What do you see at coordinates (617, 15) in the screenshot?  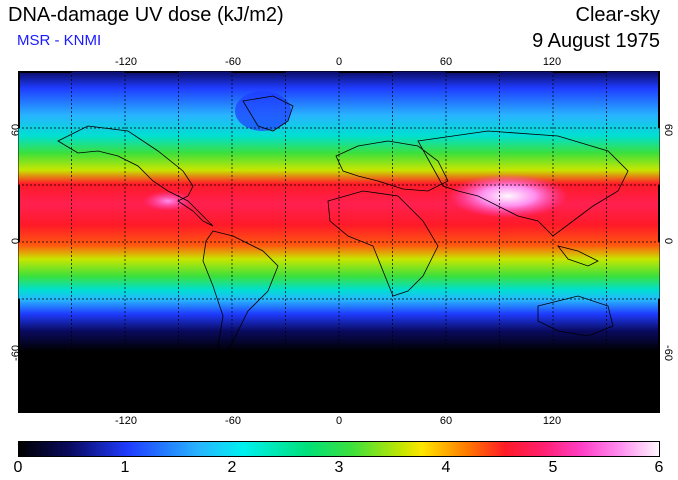 I see `sky-condition-label: Clear-sky` at bounding box center [617, 15].